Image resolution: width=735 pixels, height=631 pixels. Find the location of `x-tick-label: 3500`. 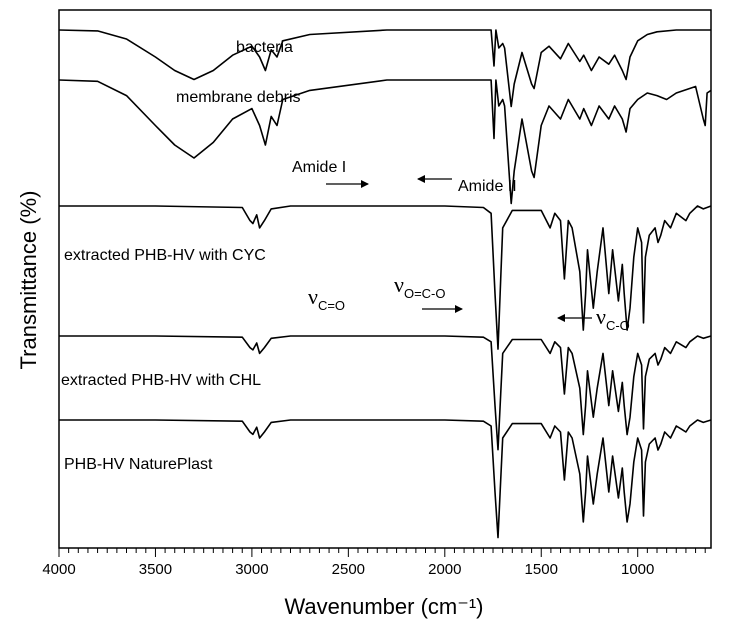

x-tick-label: 3500 is located at coordinates (155, 569).